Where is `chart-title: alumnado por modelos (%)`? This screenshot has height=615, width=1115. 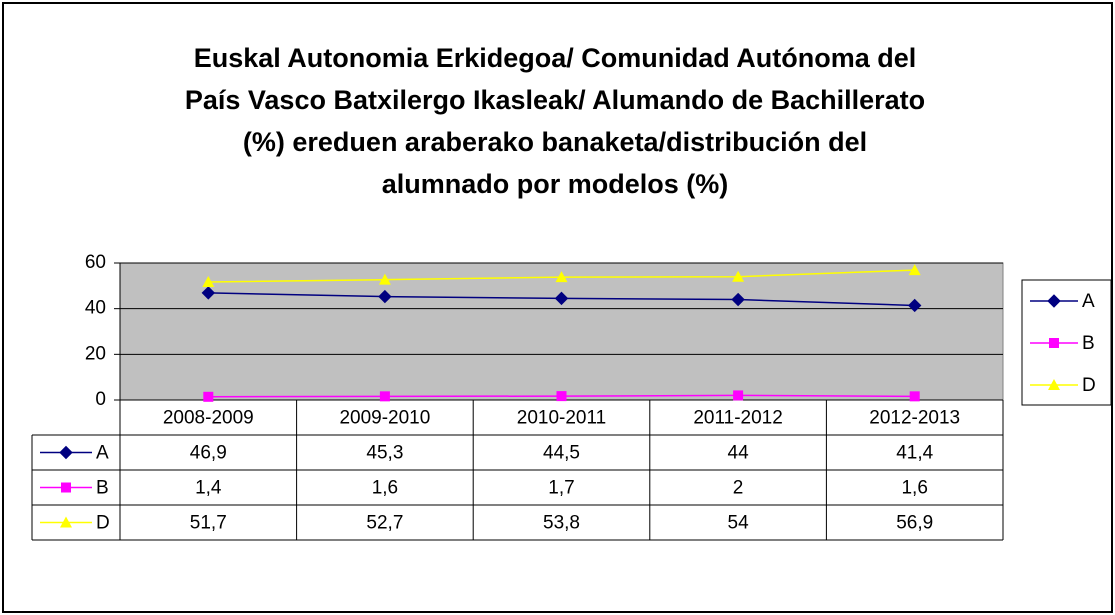
chart-title: alumnado por modelos (%) is located at coordinates (555, 184).